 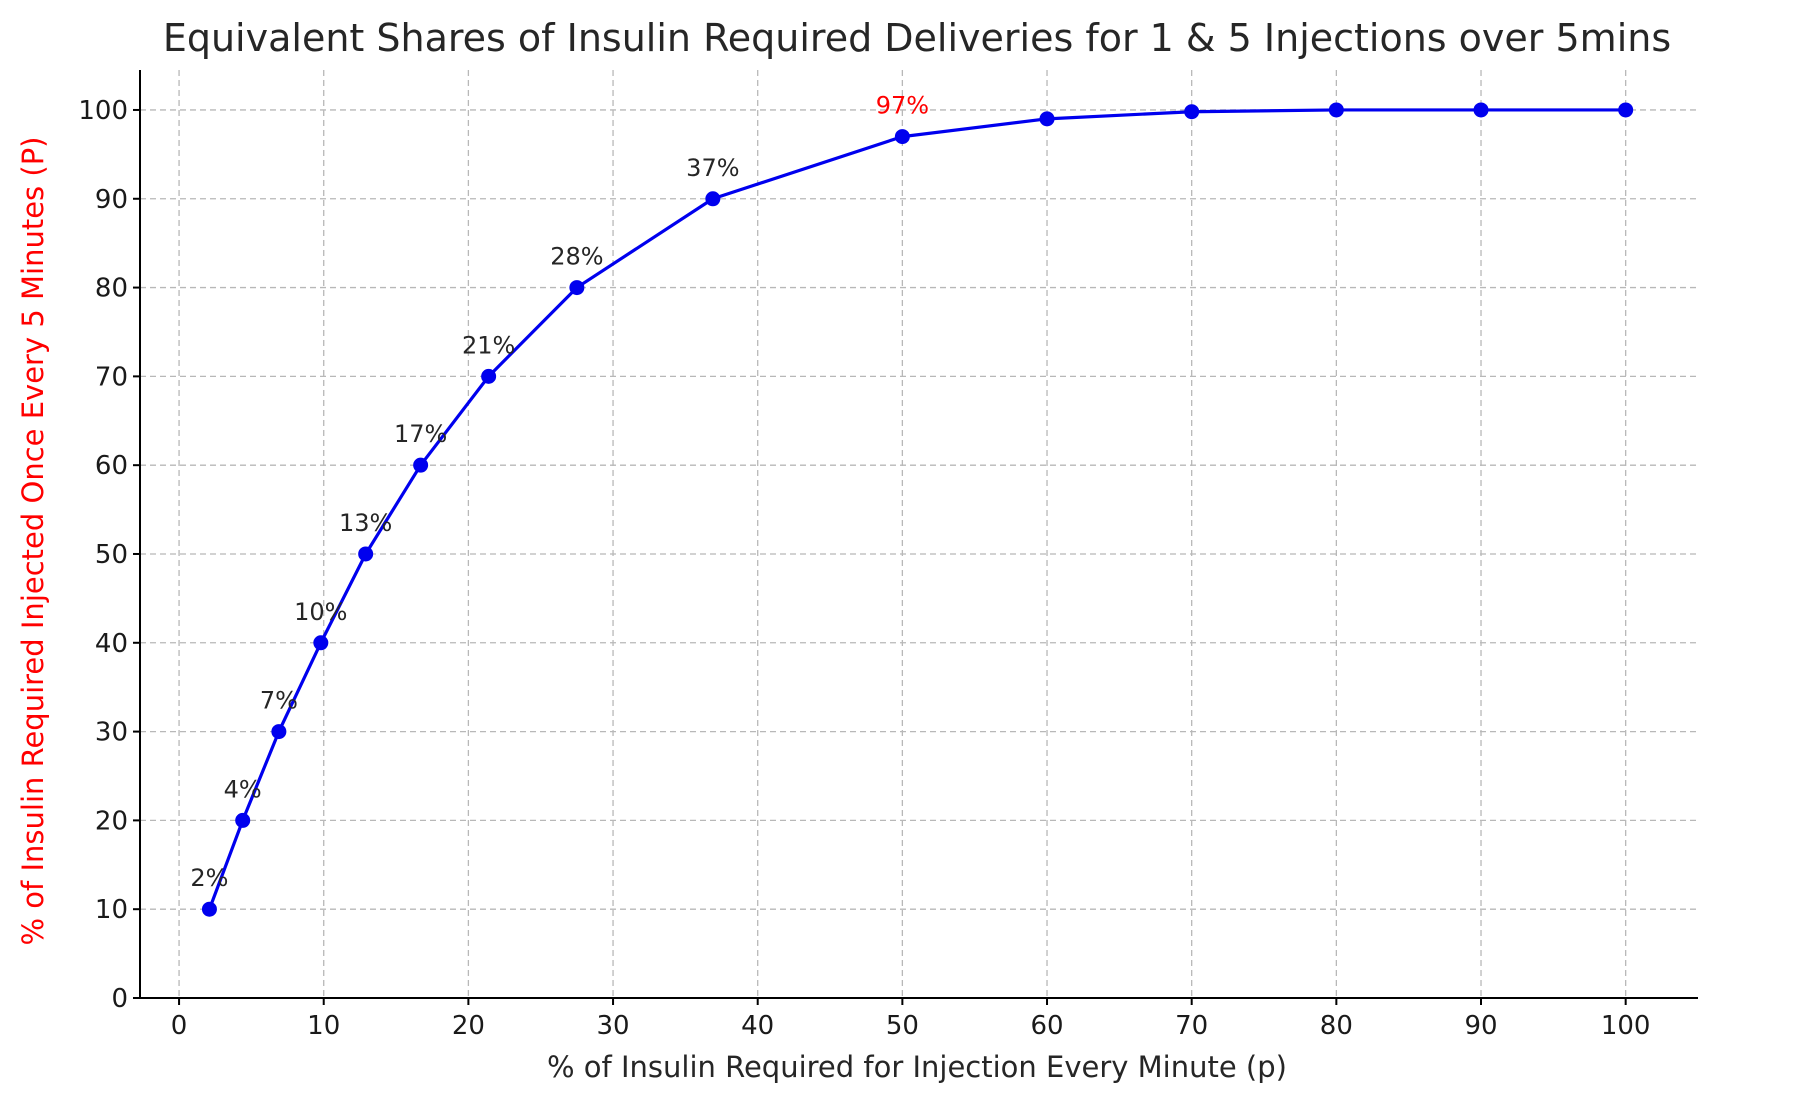 I want to click on data-label: 2%, so click(x=209, y=878).